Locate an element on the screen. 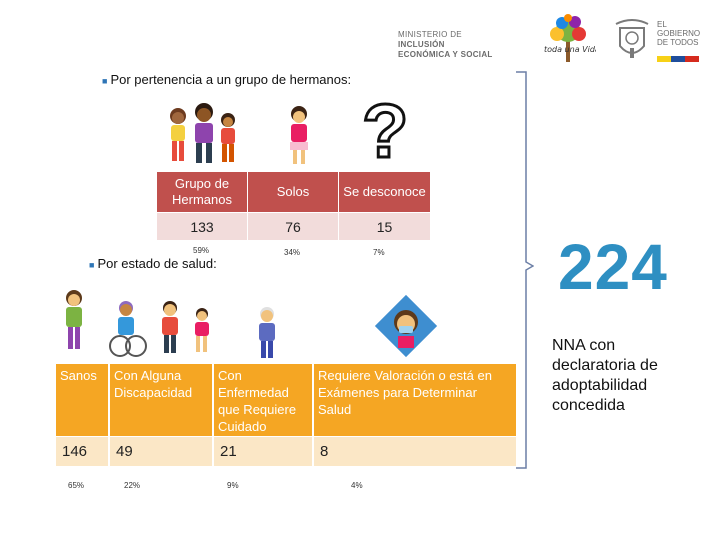  gov-line3: DE TODOS is located at coordinates (678, 42).